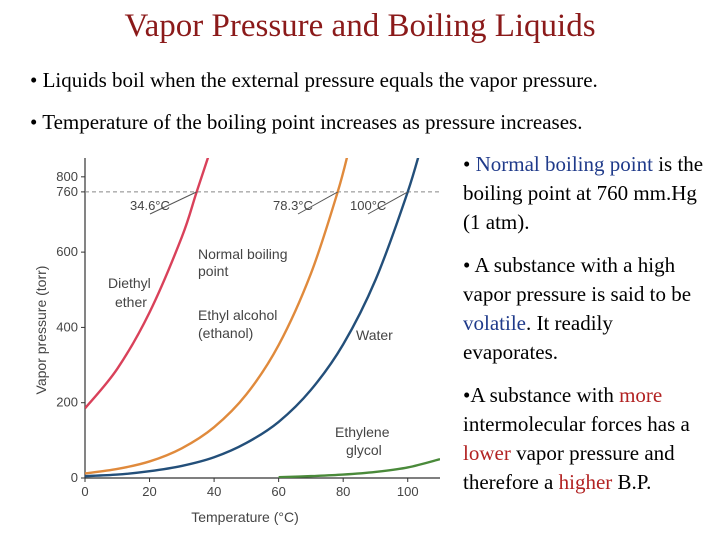 The image size is (720, 540). What do you see at coordinates (360, 26) in the screenshot?
I see `slide-title: Vapor Pressure and Boiling Liquids` at bounding box center [360, 26].